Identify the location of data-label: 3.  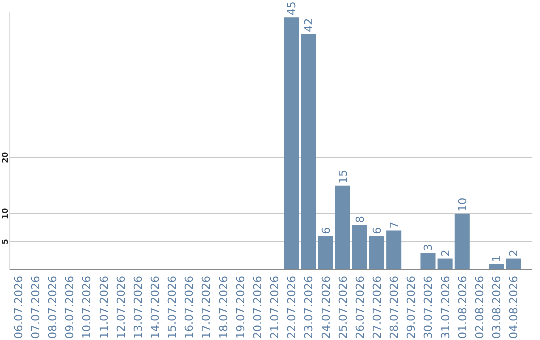
(429, 248).